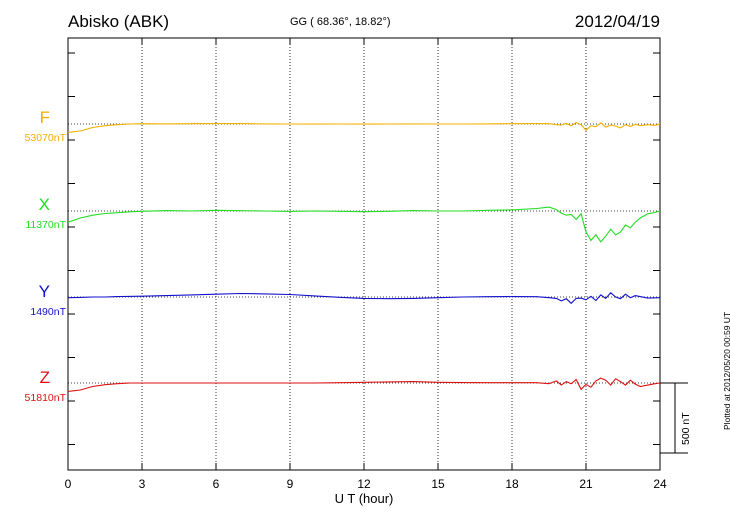  I want to click on station-title: Abisko (ABK), so click(119, 21).